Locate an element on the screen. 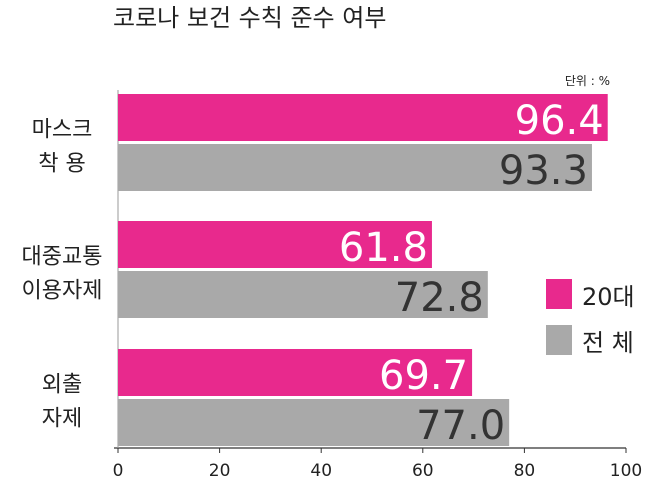 Image resolution: width=660 pixels, height=483 pixels. category-label-line: 외출 is located at coordinates (62, 385).